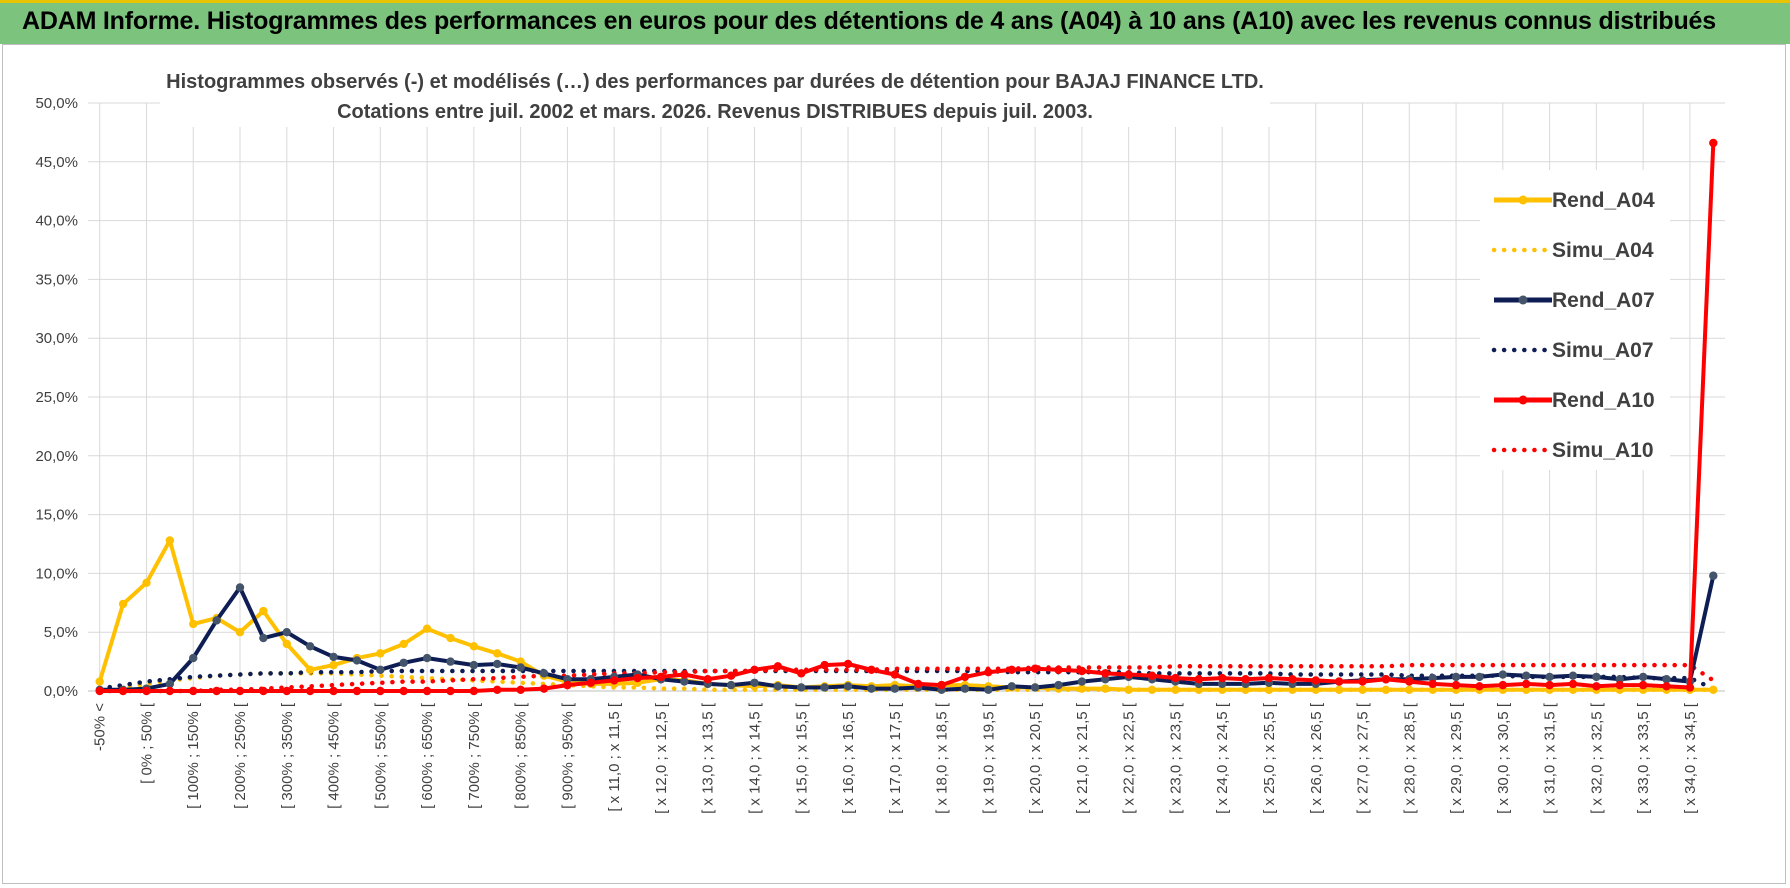  I want to click on x-tick-label: [ x 14,0 ; x 14,5 [, so click(754, 758).